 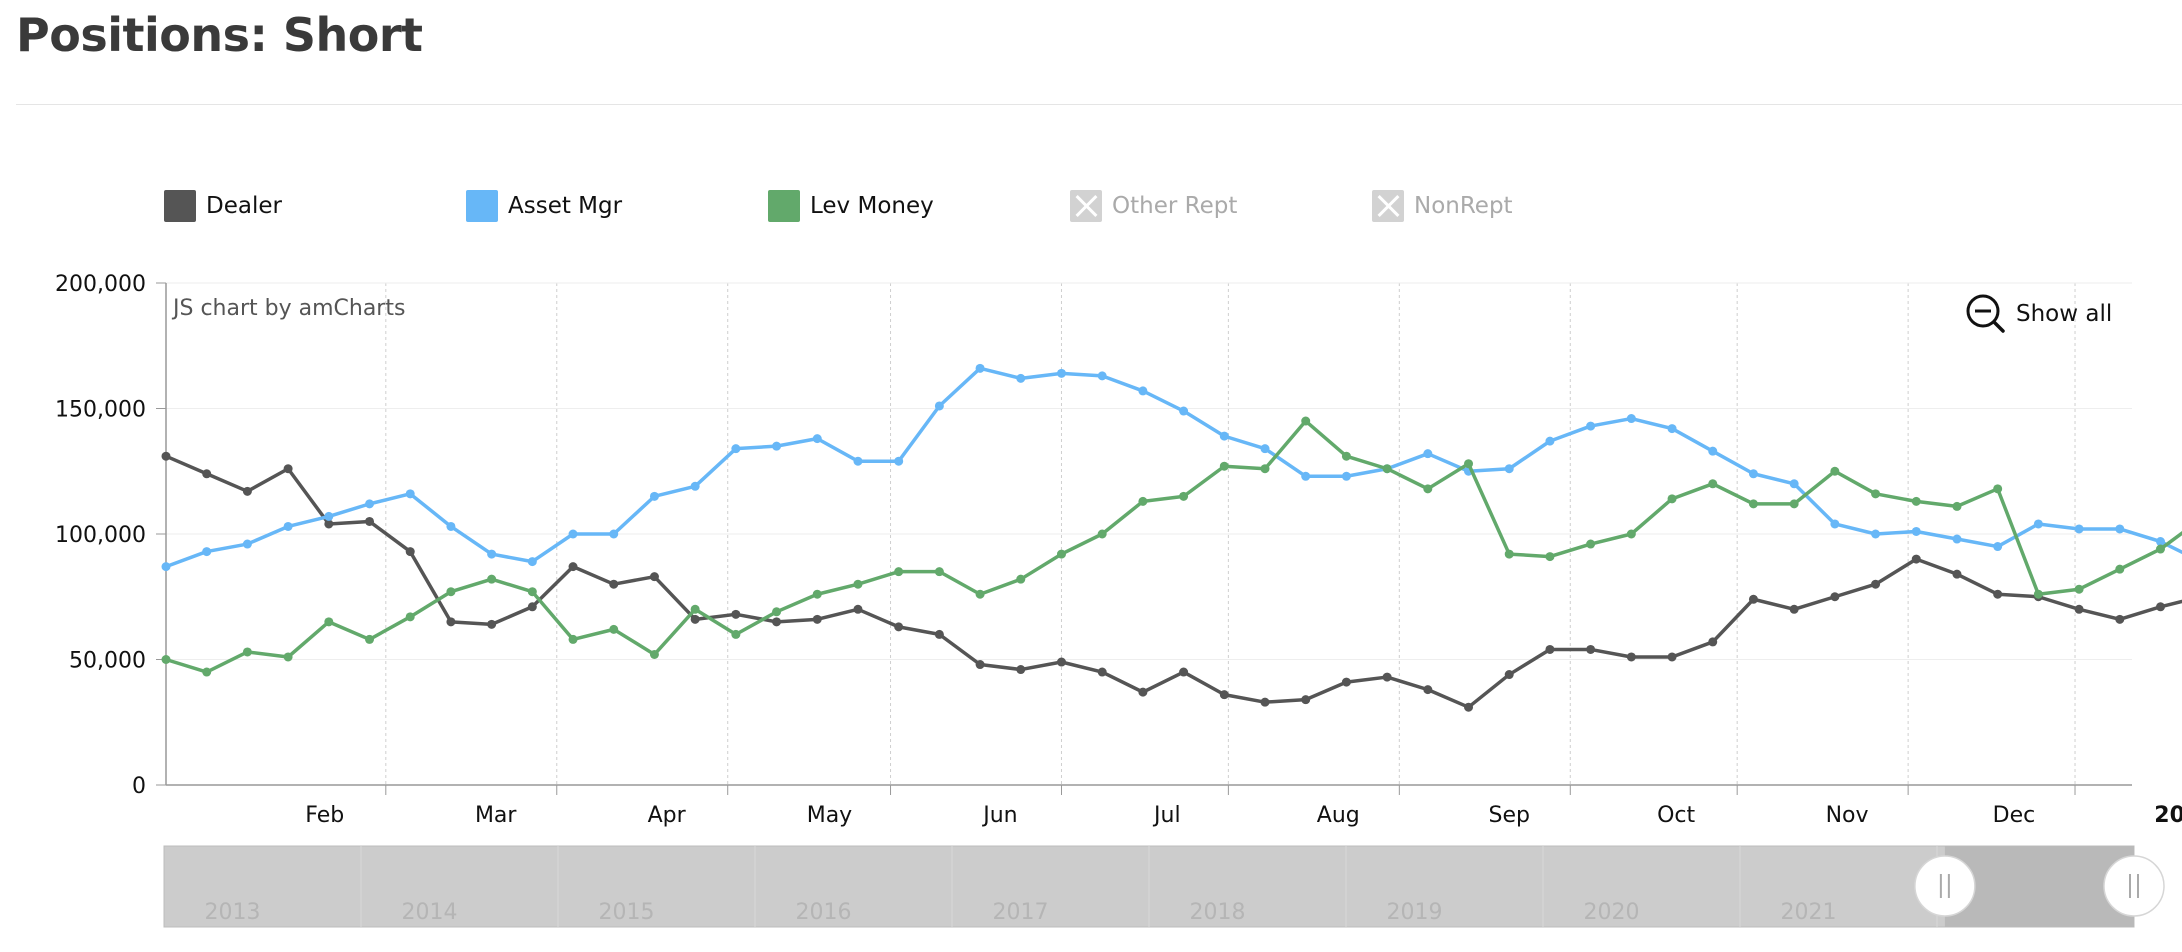 What do you see at coordinates (829, 815) in the screenshot?
I see `x-tick-label: May` at bounding box center [829, 815].